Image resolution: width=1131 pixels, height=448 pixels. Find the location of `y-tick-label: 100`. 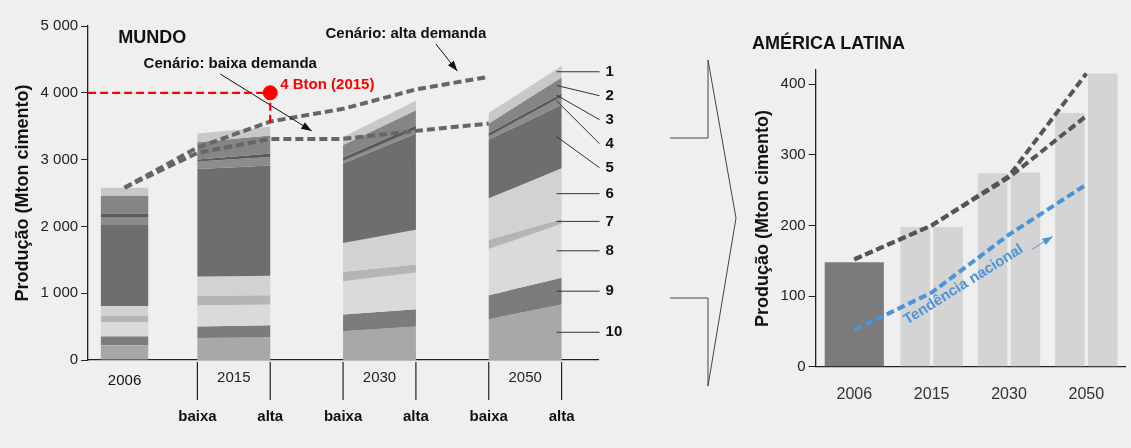

y-tick-label: 100 is located at coordinates (793, 295).